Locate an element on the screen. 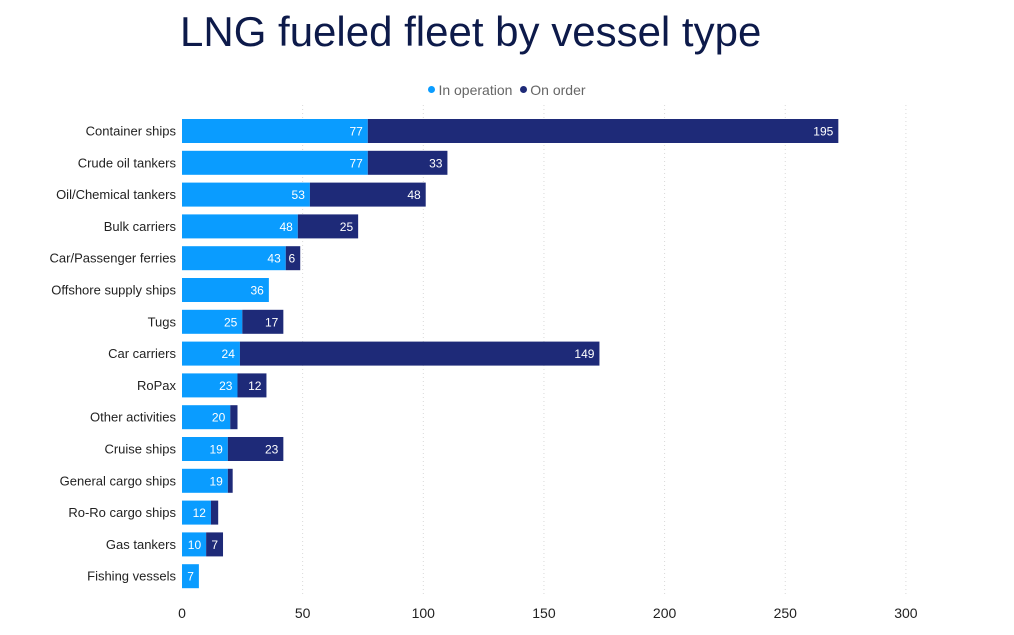  x-tick-label-1: 50 is located at coordinates (303, 613).